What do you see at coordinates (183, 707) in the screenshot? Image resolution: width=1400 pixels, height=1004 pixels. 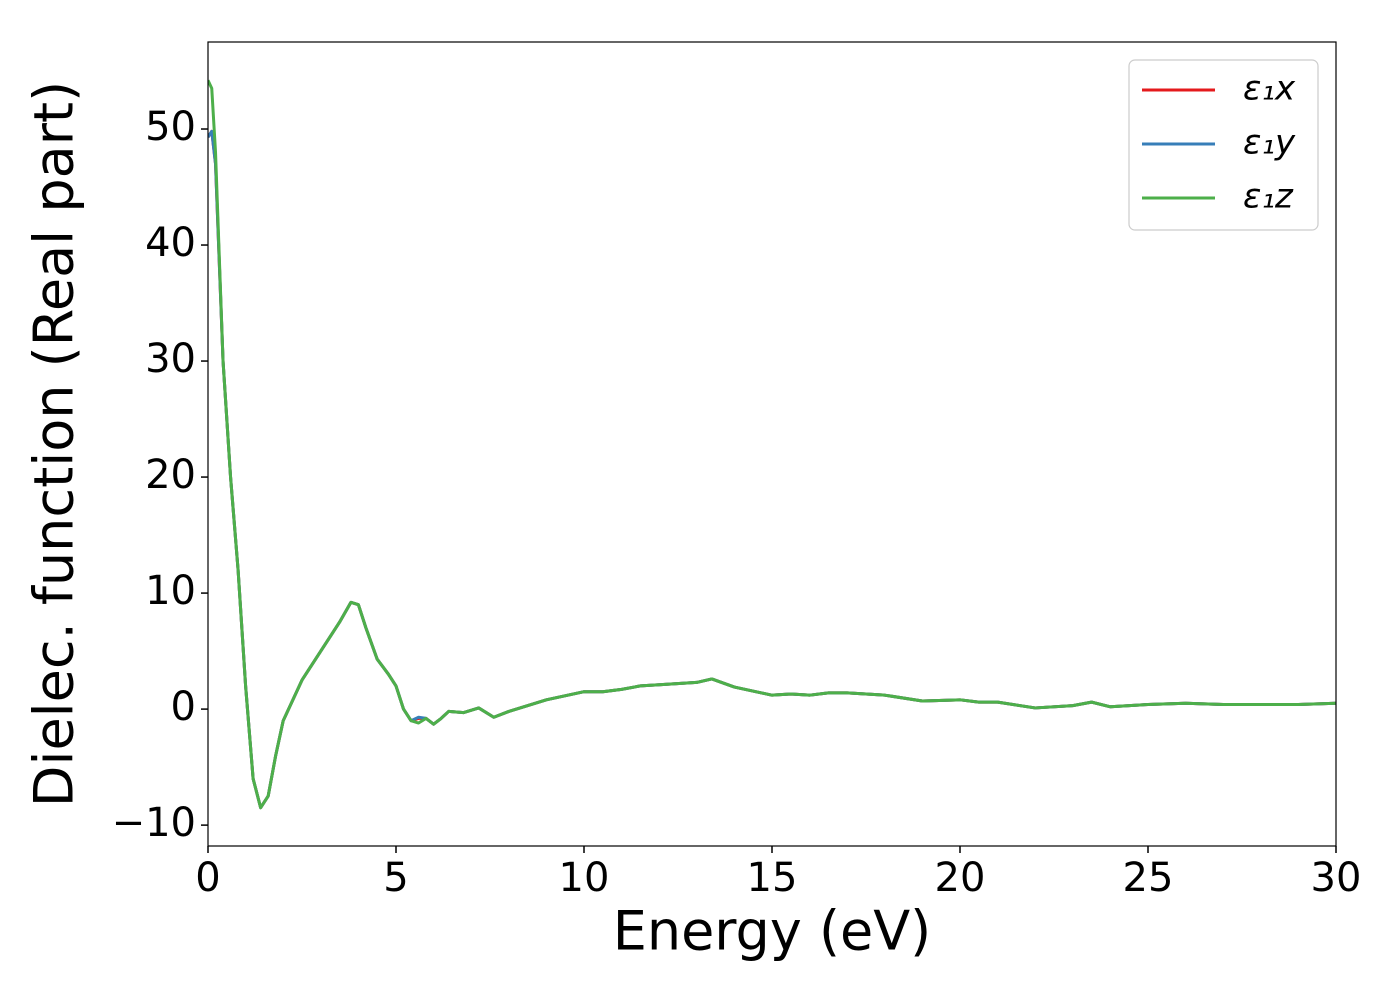 I see `y-tick-label: 0` at bounding box center [183, 707].